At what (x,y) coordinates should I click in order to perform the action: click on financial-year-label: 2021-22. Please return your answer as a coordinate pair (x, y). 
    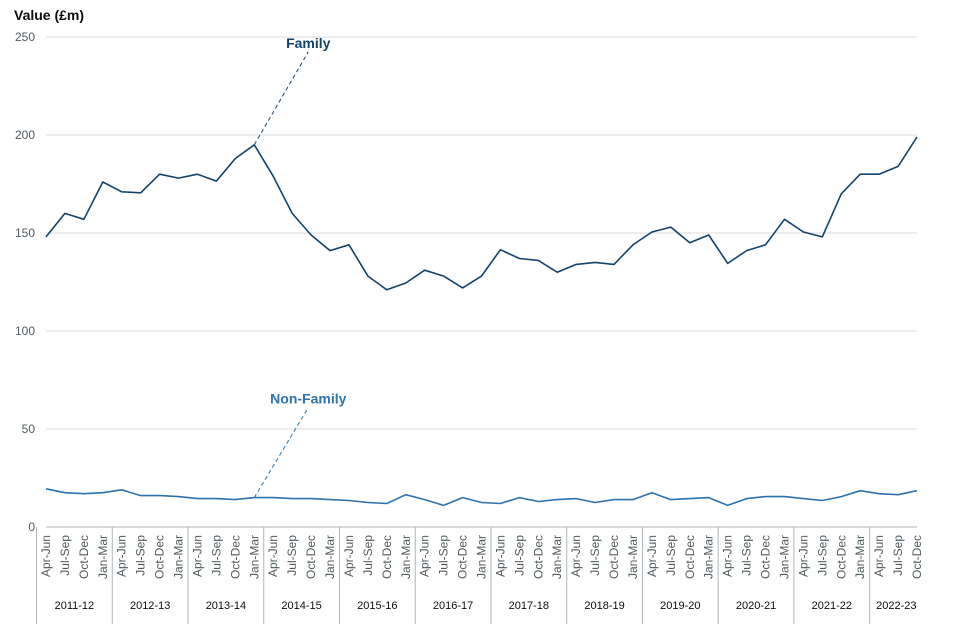
    Looking at the image, I should click on (832, 606).